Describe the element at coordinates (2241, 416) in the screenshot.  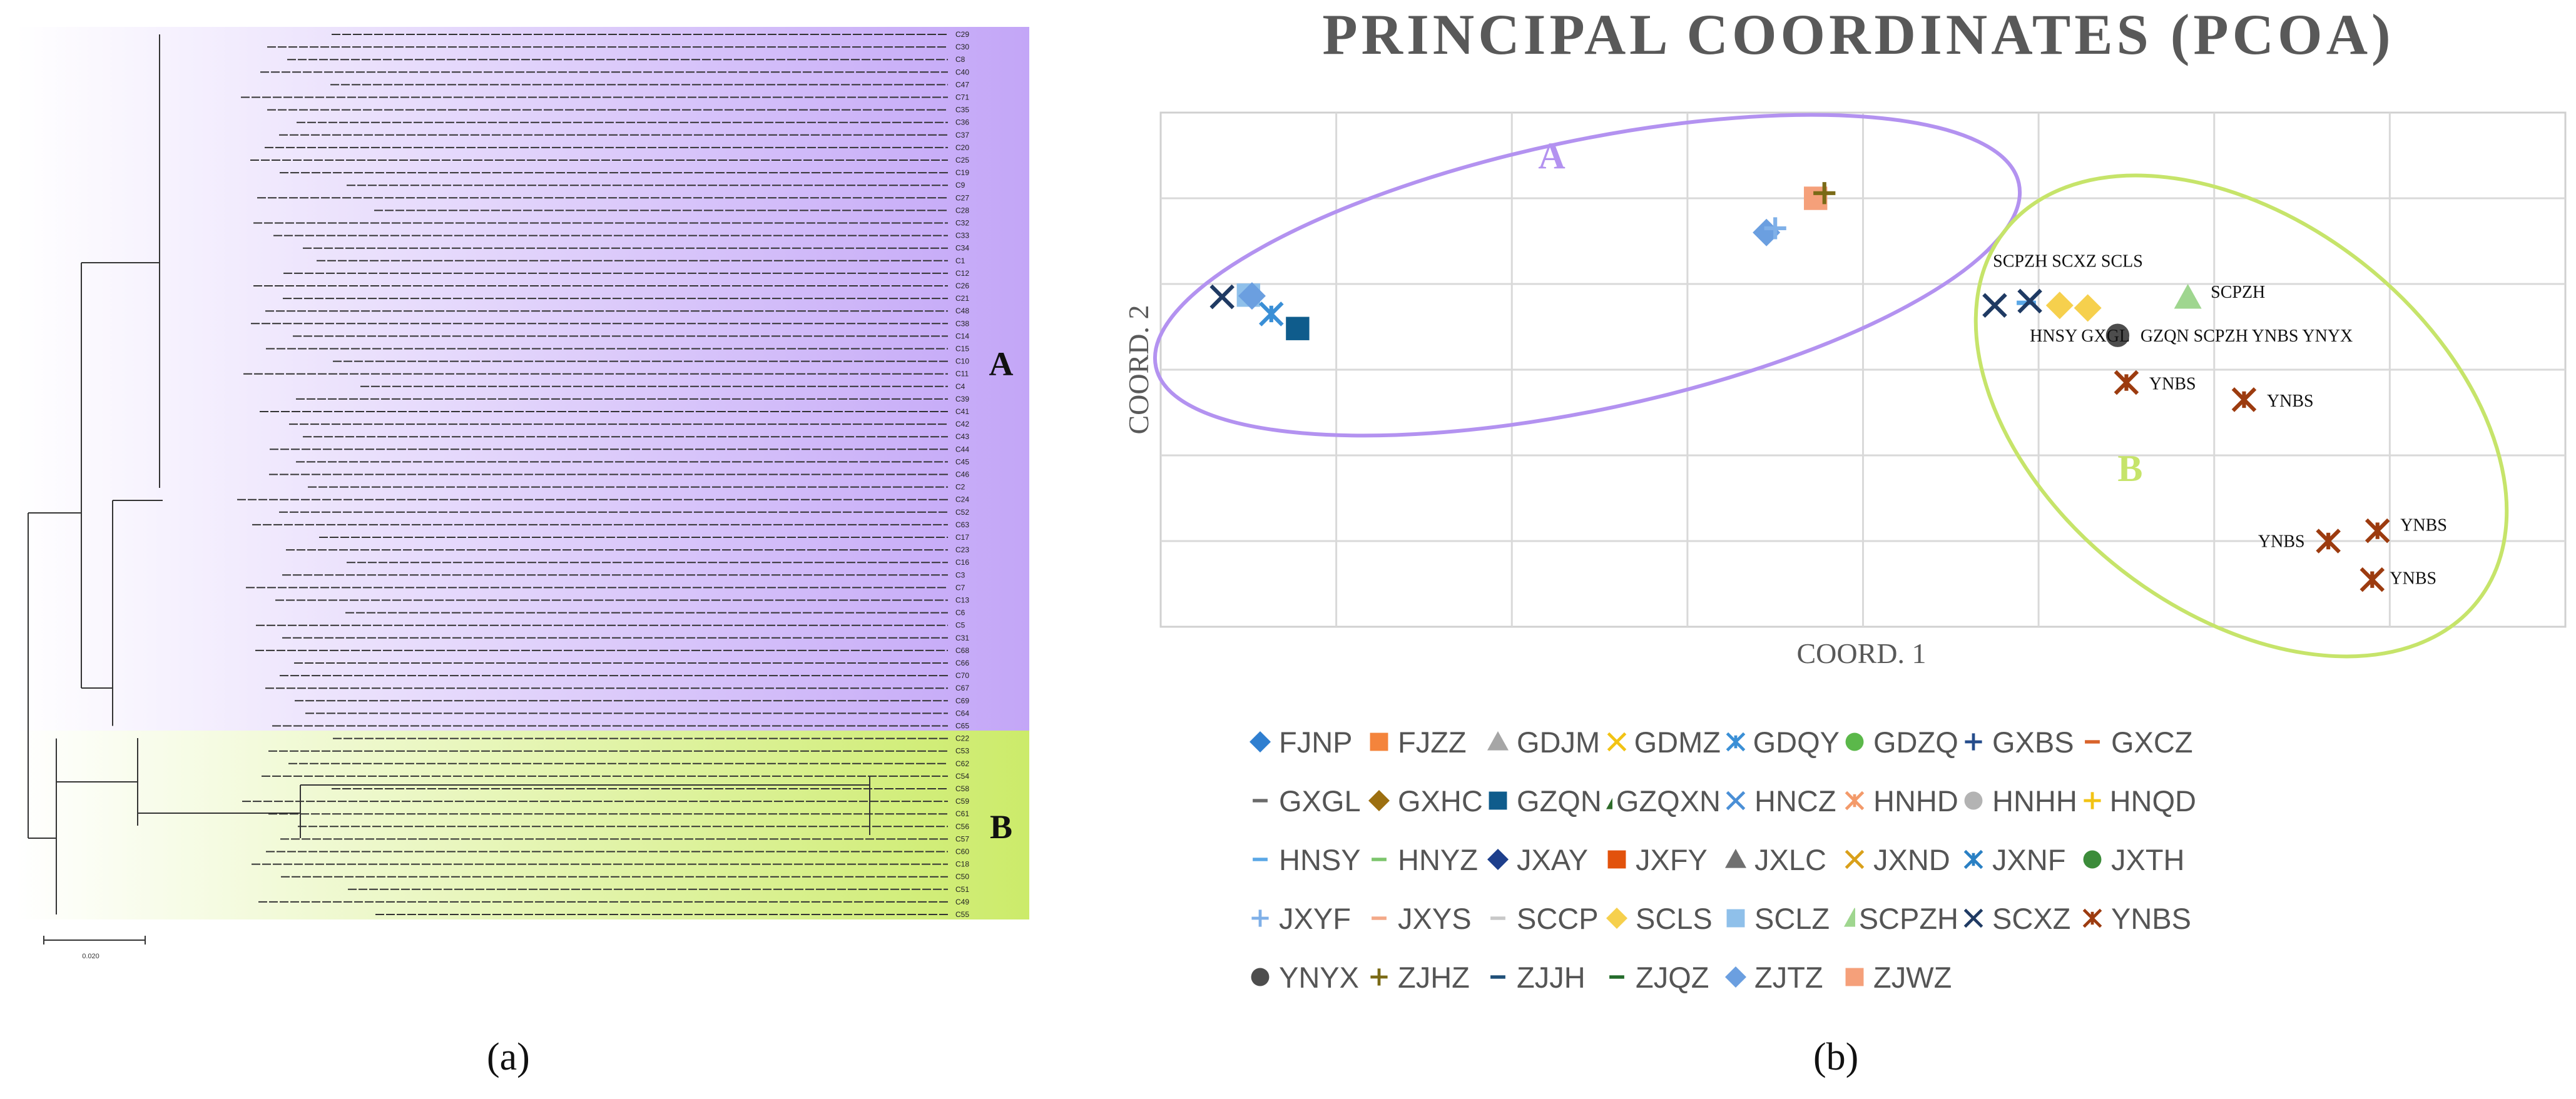
I see `cluster-b-ellipse` at that location.